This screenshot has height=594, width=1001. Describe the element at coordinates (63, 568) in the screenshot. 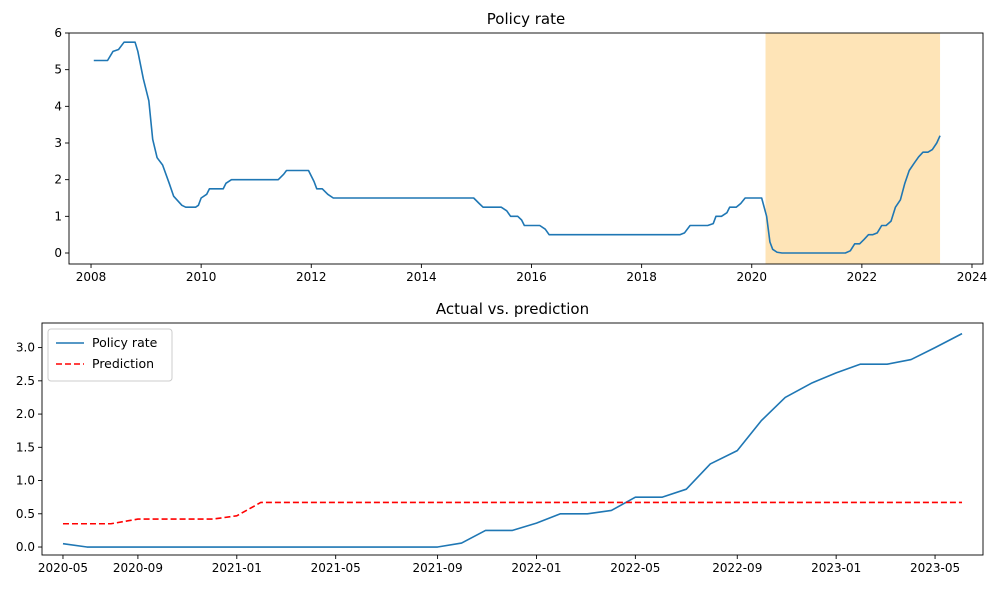

I see `x-tick-label: 2020-05` at that location.